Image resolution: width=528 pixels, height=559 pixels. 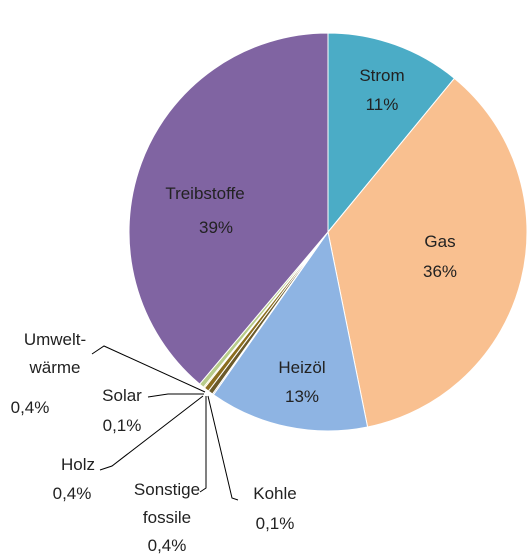 What do you see at coordinates (78, 464) in the screenshot?
I see `category-label: Holz` at bounding box center [78, 464].